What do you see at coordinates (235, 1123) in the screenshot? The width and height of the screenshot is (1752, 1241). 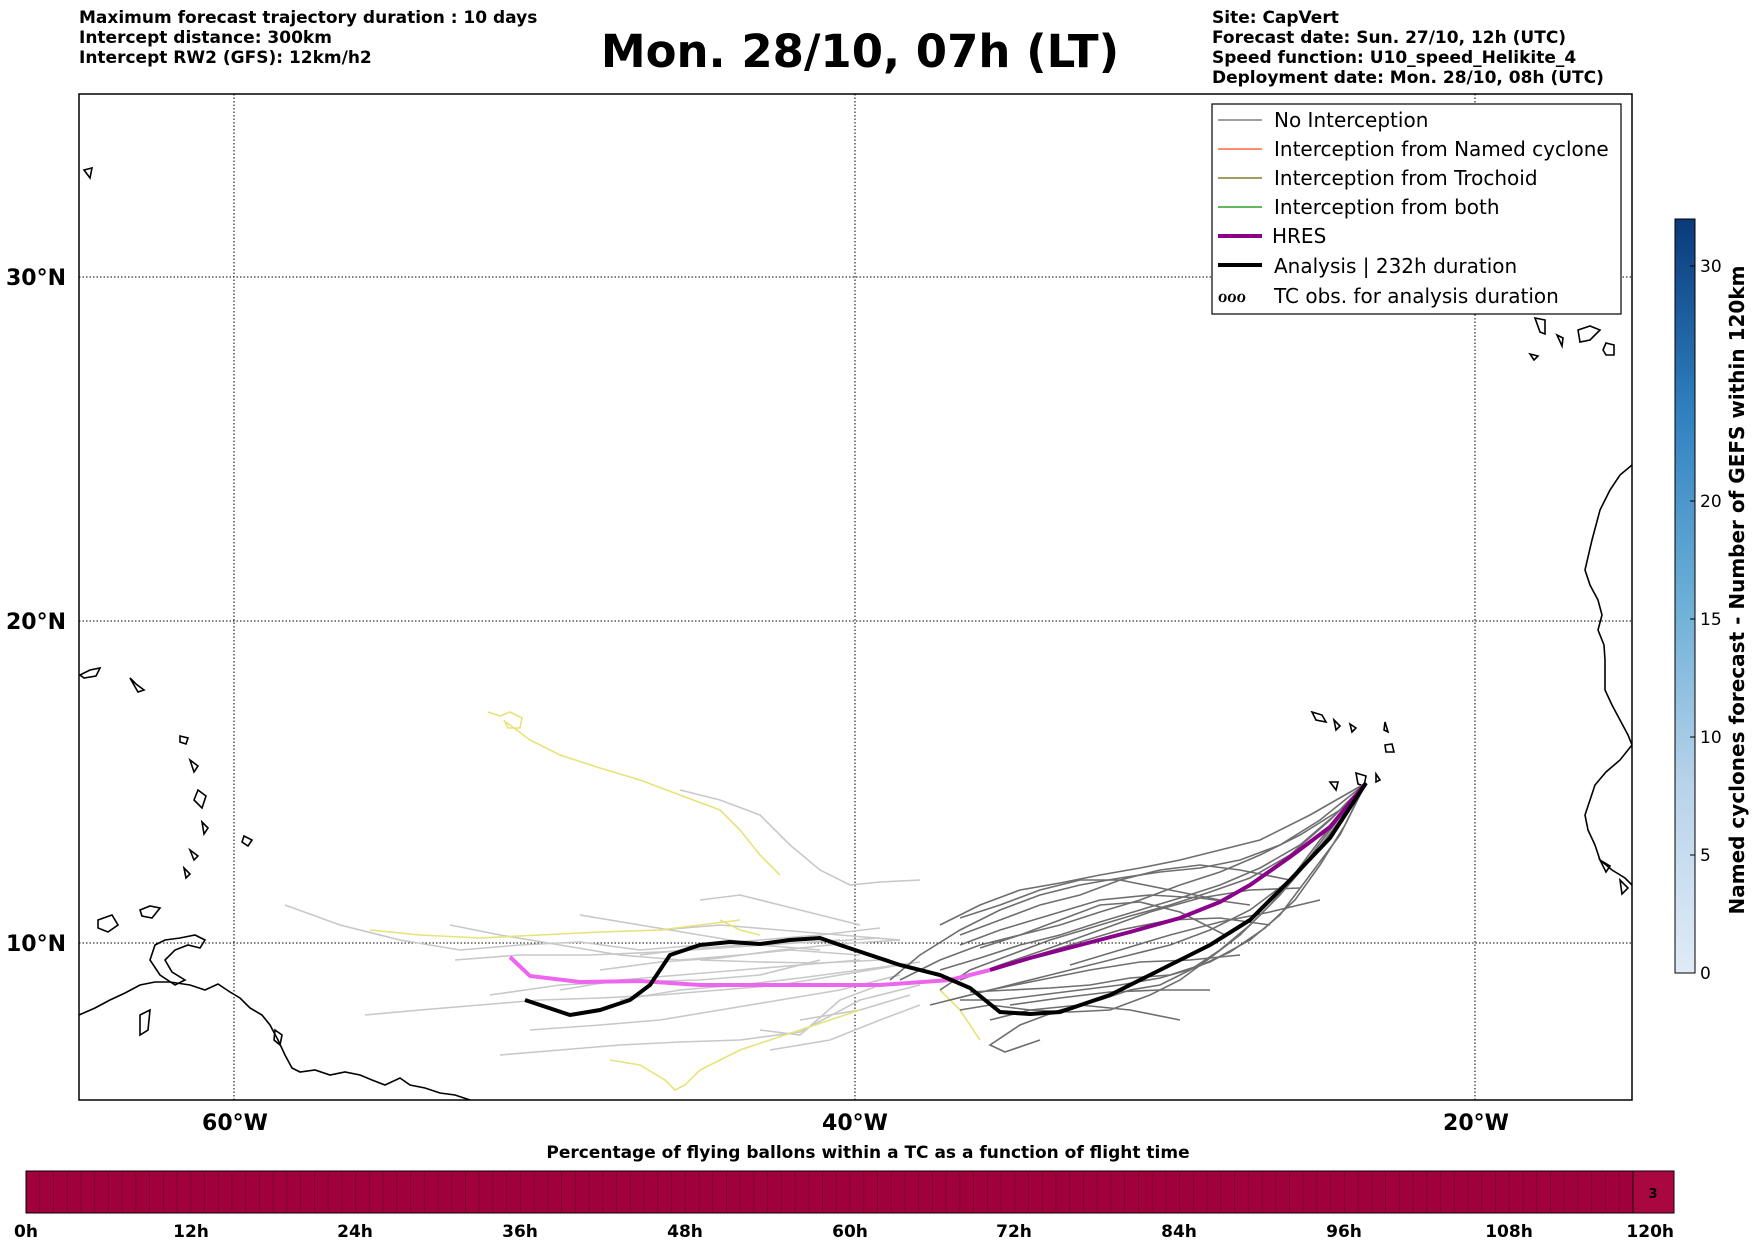 I see `lon-tick-60w: 60°W` at bounding box center [235, 1123].